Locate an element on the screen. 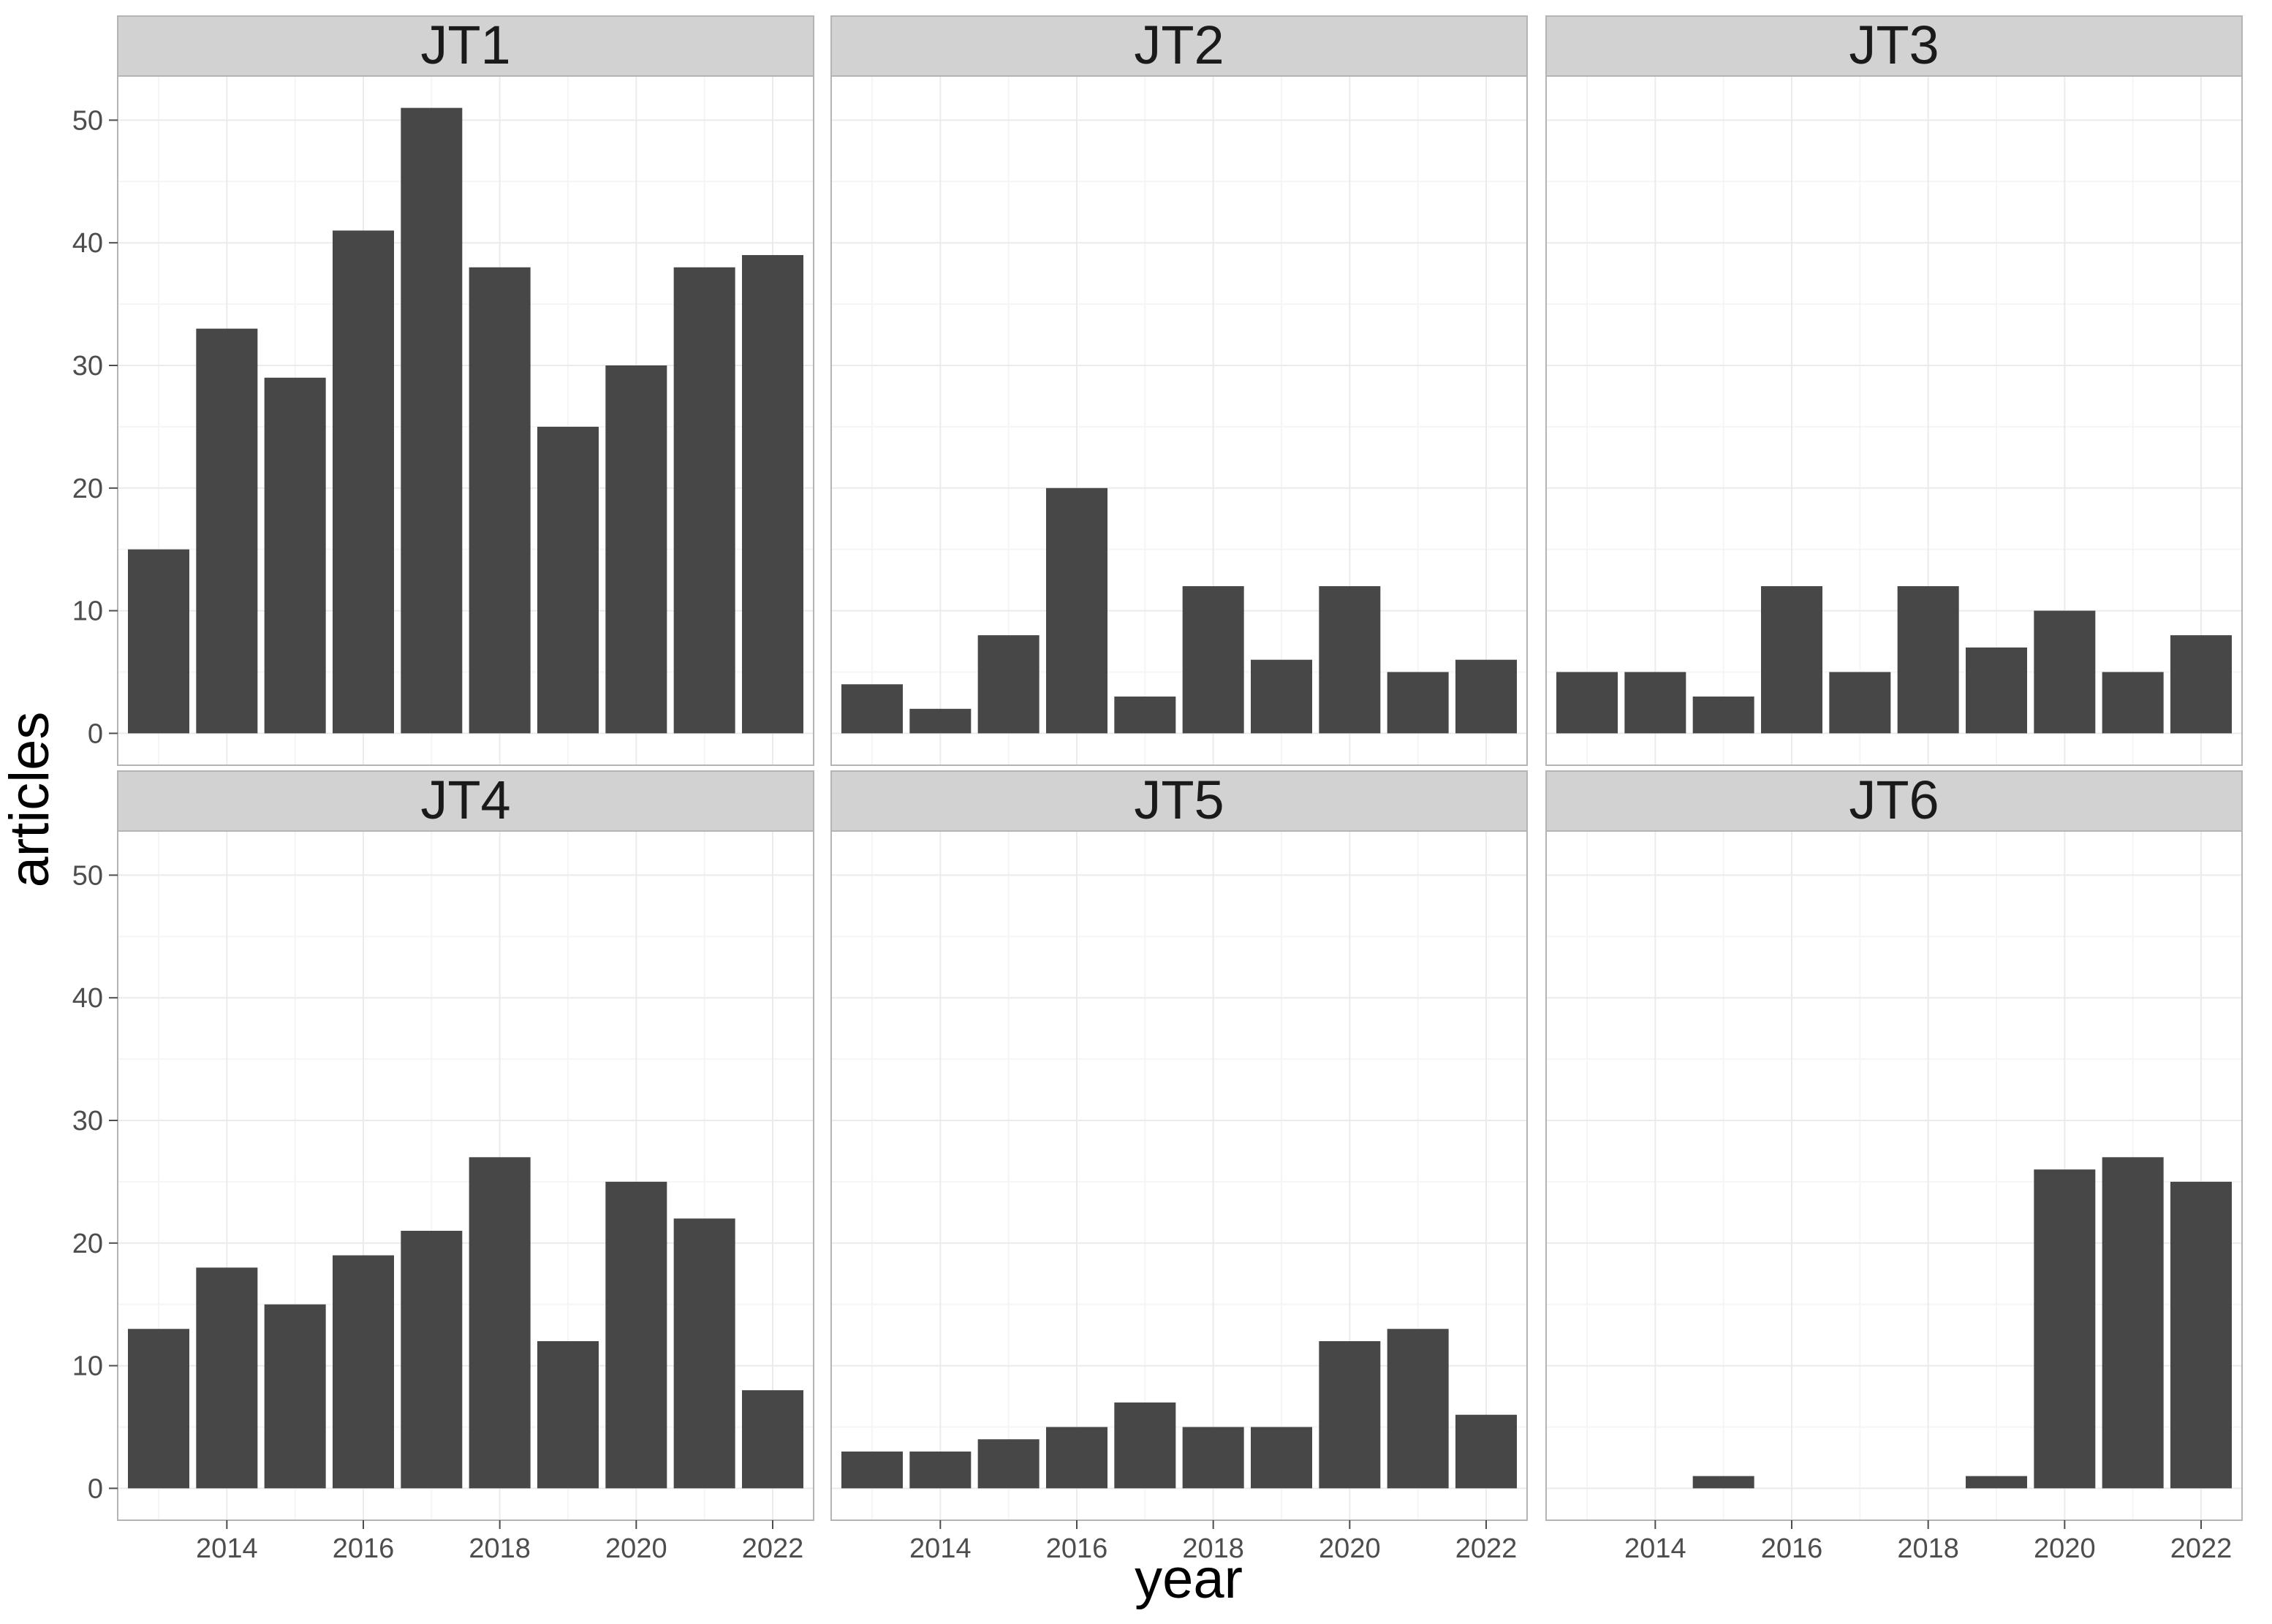  bar-jt3-2019 is located at coordinates (1996, 691).